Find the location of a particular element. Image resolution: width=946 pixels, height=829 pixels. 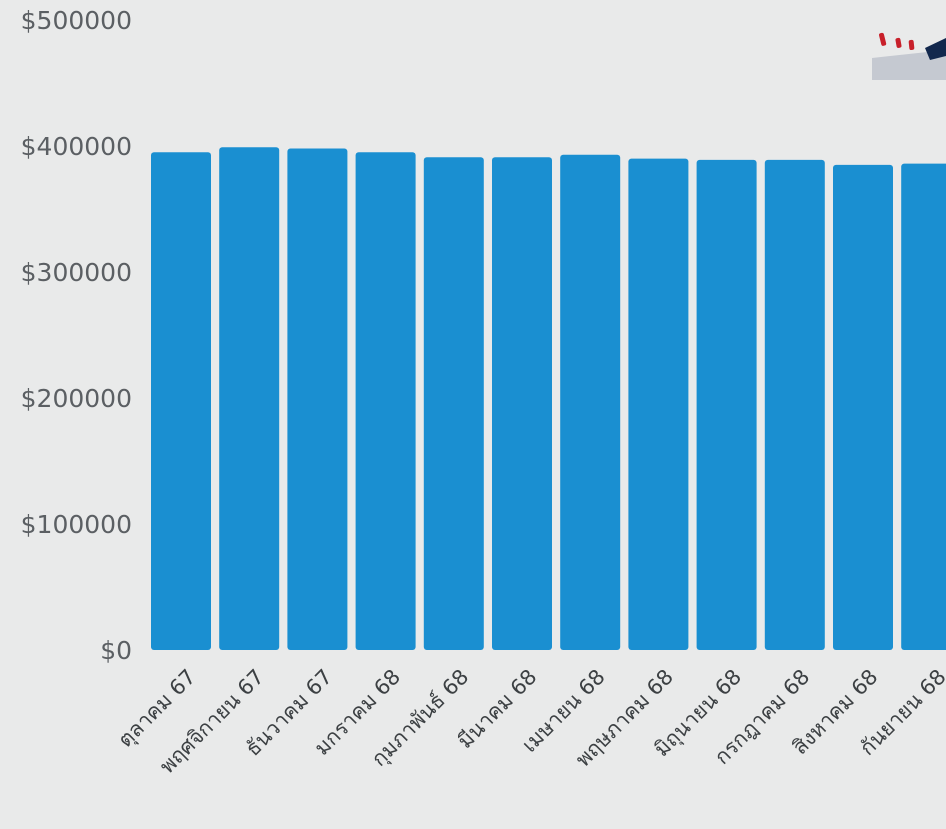

y-tick-label: $500000 is located at coordinates (76, 20).